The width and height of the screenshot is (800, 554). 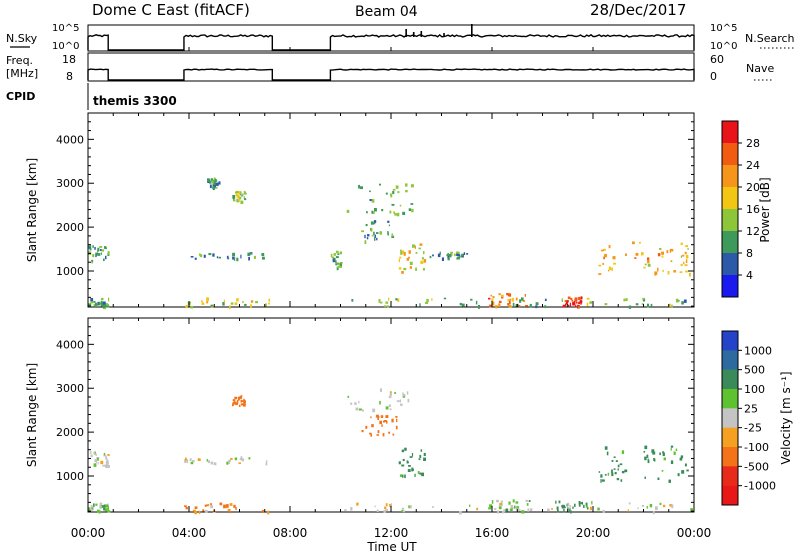 What do you see at coordinates (723, 28) in the screenshot?
I see `nsearch-tick-top: 10^5` at bounding box center [723, 28].